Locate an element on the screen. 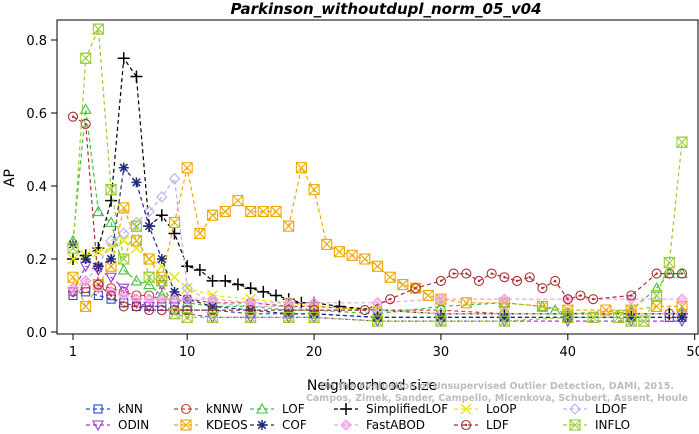 The width and height of the screenshot is (699, 434). legend-item-odin: ODIN is located at coordinates (117, 425).